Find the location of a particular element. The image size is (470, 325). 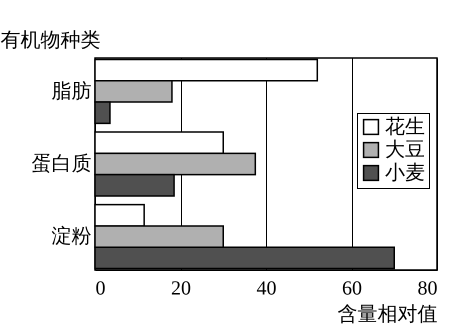

x-tick-label: 40 is located at coordinates (266, 289).